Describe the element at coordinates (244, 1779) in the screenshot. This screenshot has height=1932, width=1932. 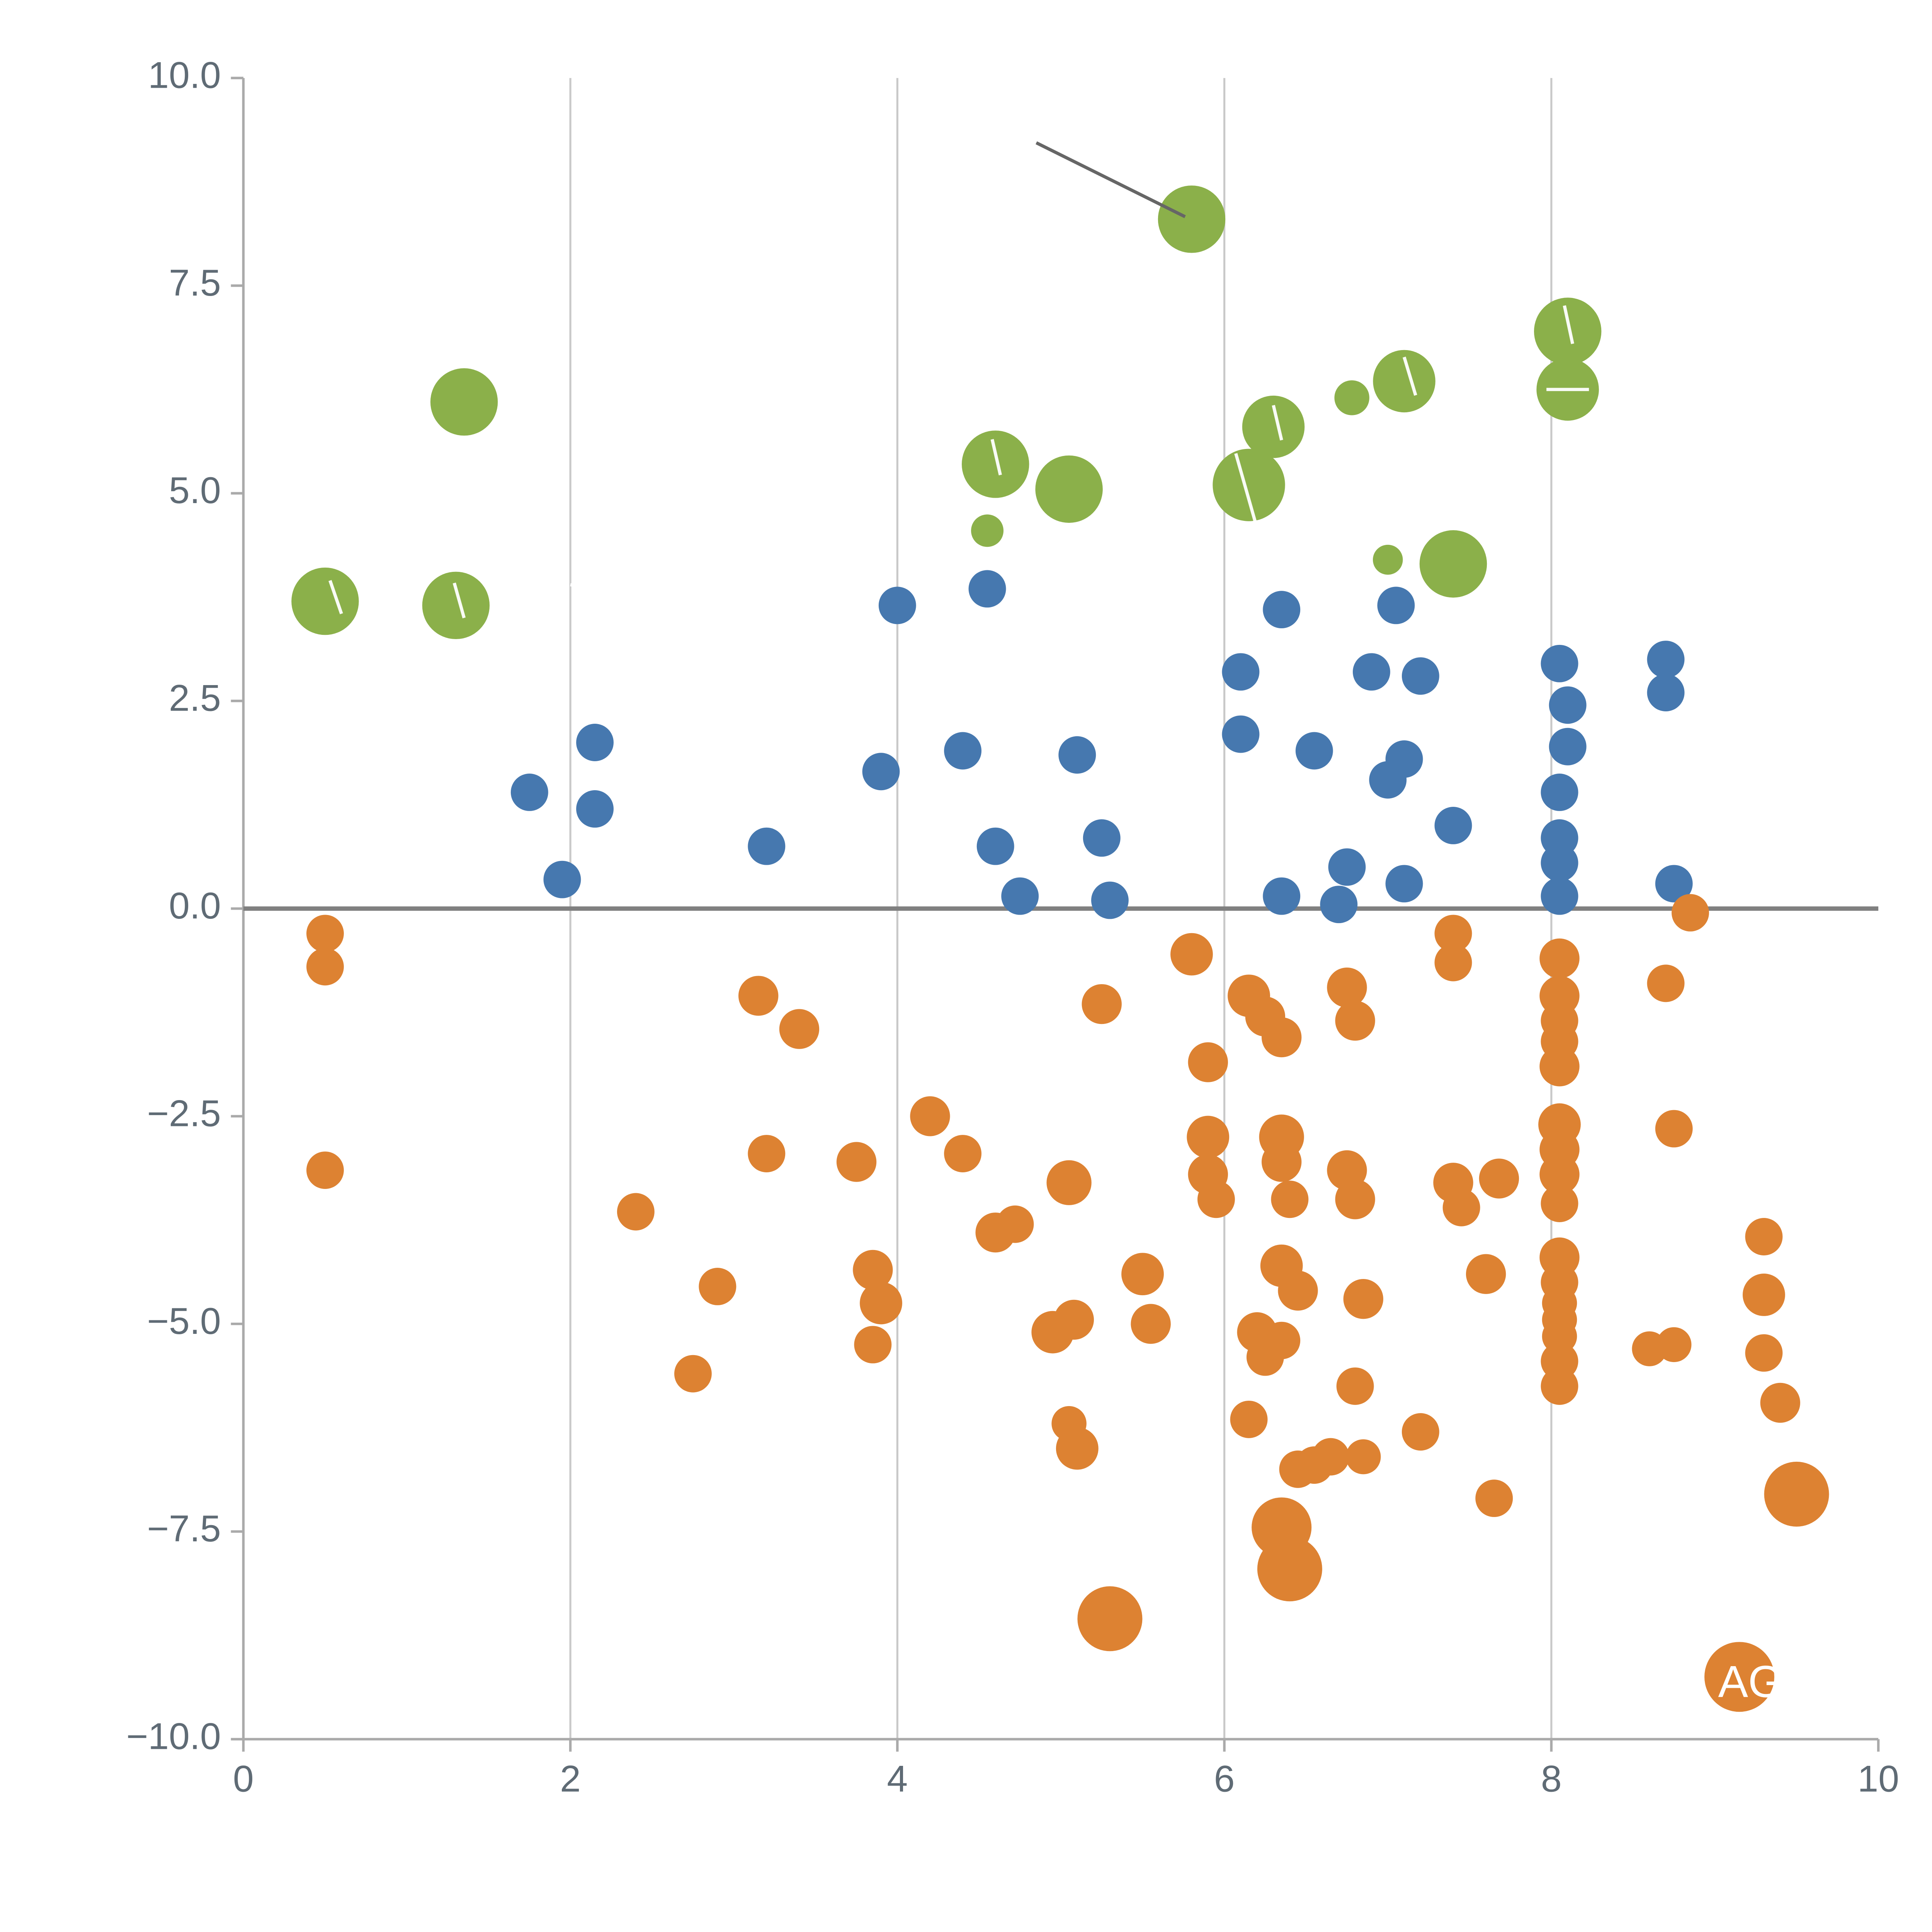
I see `x-tick-label: 0` at that location.